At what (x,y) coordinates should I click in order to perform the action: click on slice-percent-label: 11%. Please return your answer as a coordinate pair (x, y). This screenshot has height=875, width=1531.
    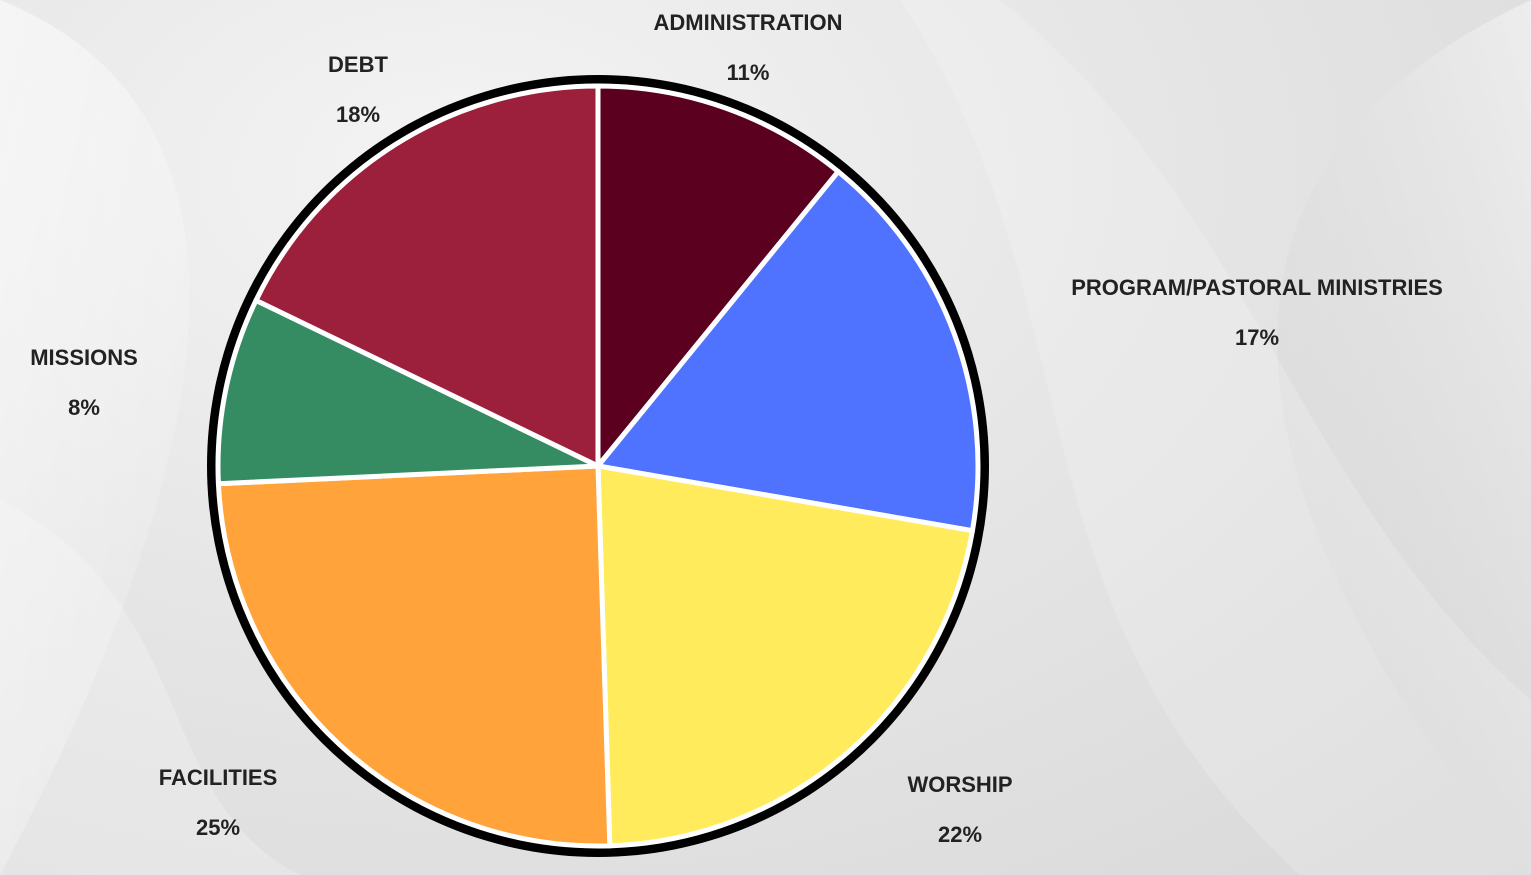
    Looking at the image, I should click on (748, 72).